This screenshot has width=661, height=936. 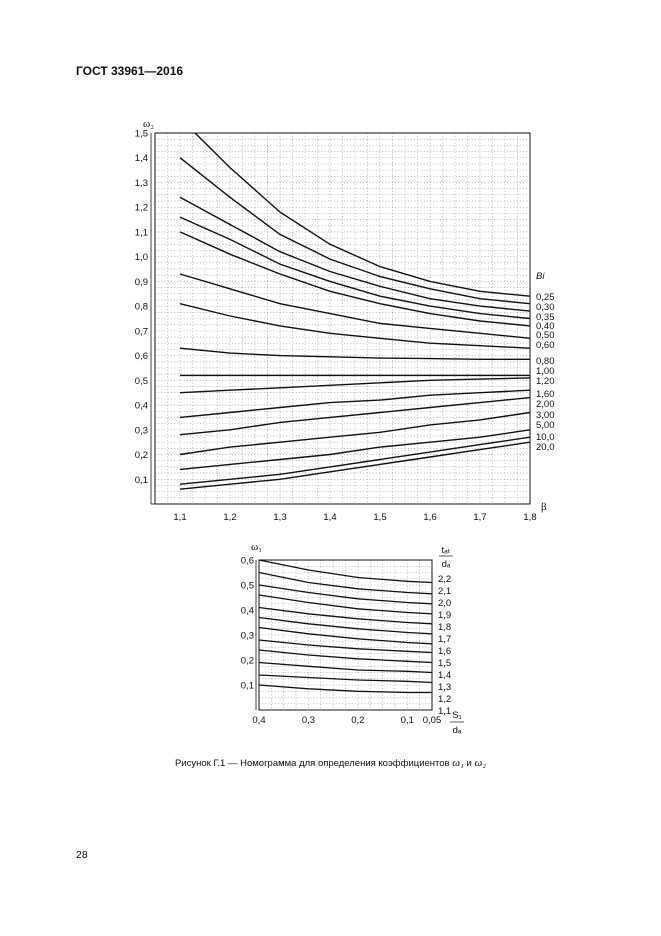 I want to click on y-tick-label: 0,4, so click(x=247, y=611).